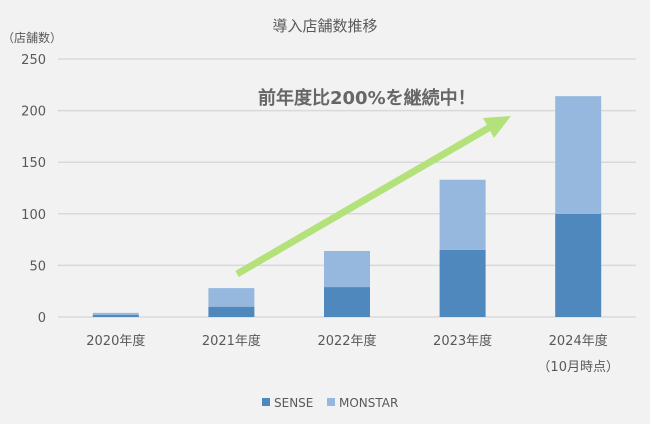  I want to click on y-tick-label: 50, so click(37, 266).